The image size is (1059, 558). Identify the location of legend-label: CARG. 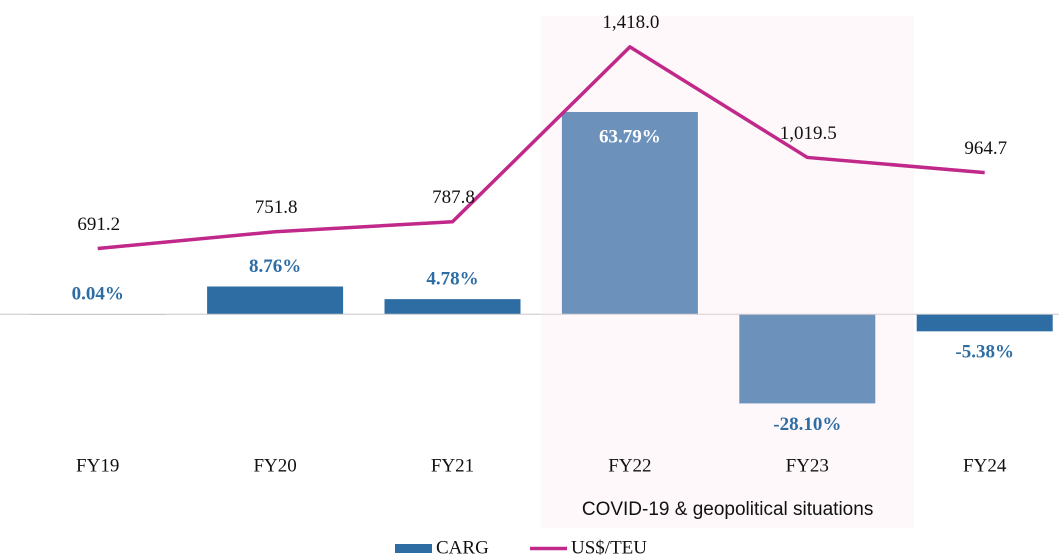
(462, 547).